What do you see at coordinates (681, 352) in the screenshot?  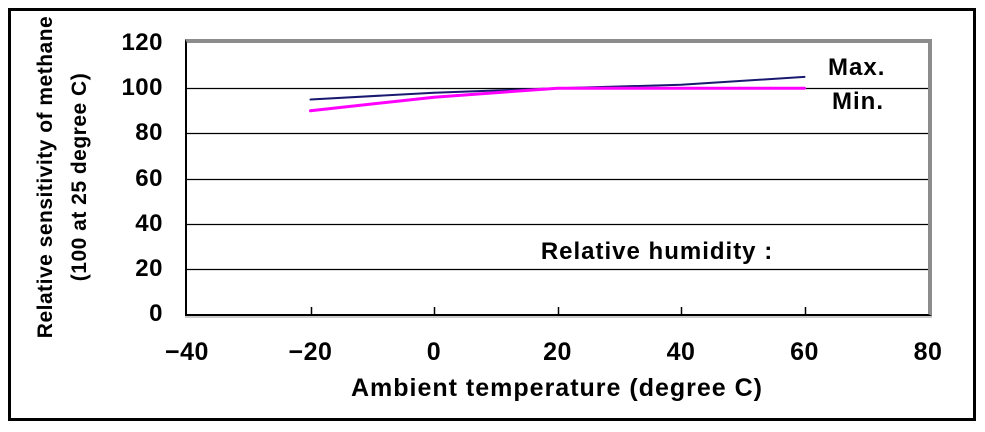 I see `x-tick-label-40: 40` at bounding box center [681, 352].